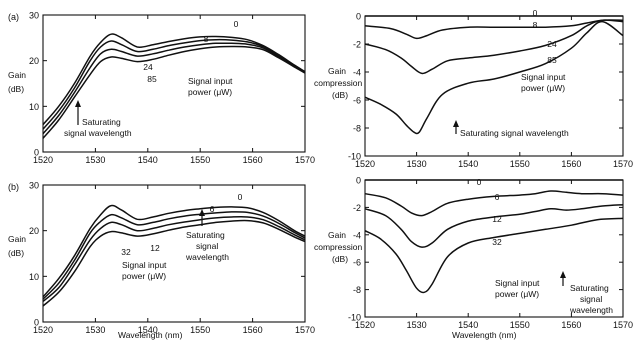 Image resolution: width=633 pixels, height=343 pixels. Describe the element at coordinates (13, 187) in the screenshot. I see `panel-label-b: (b)` at that location.